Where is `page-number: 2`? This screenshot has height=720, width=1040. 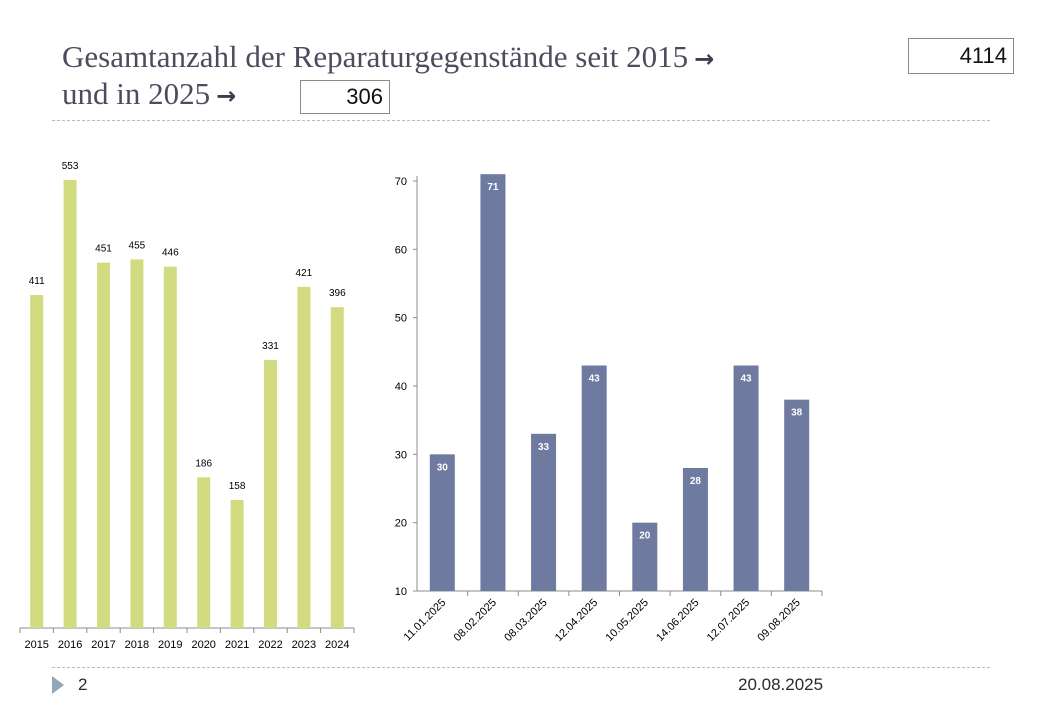 page-number: 2 is located at coordinates (83, 684).